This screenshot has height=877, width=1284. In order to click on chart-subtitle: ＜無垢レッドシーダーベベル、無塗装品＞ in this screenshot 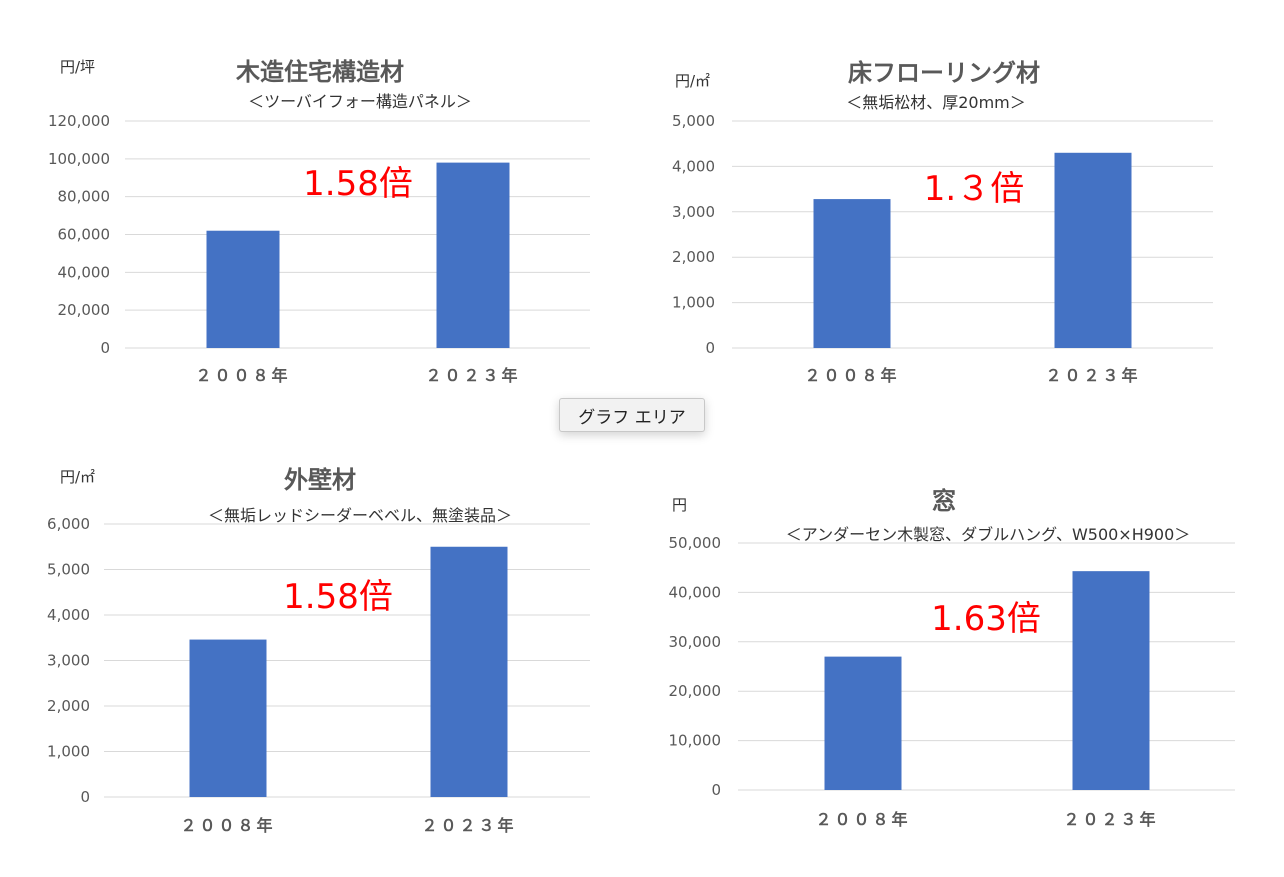, I will do `click(360, 515)`.